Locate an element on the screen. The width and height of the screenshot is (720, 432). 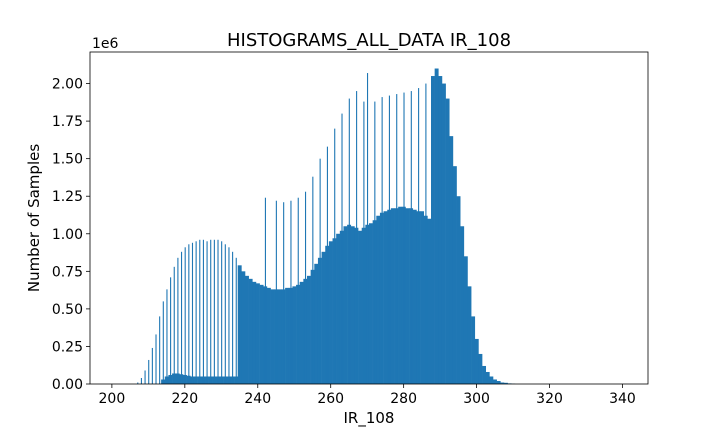
y-tick-label: 0.50 is located at coordinates (67, 310).